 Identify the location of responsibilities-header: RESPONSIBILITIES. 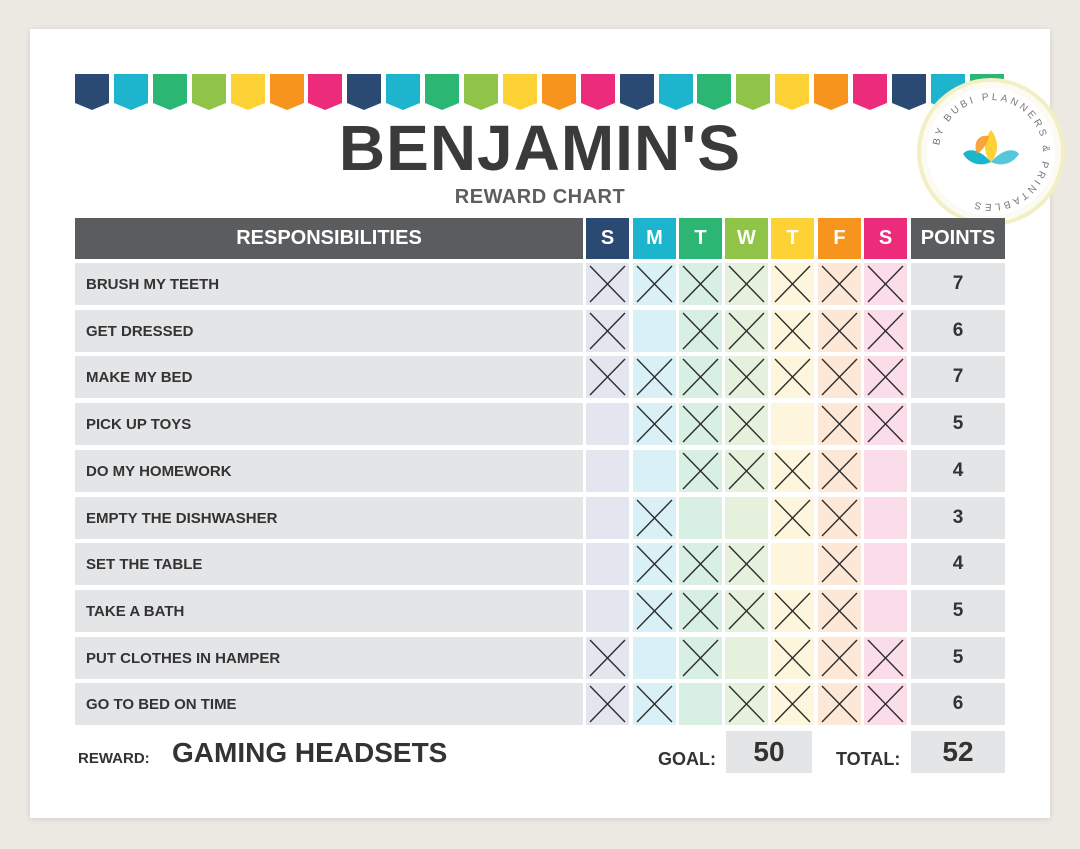
(329, 238).